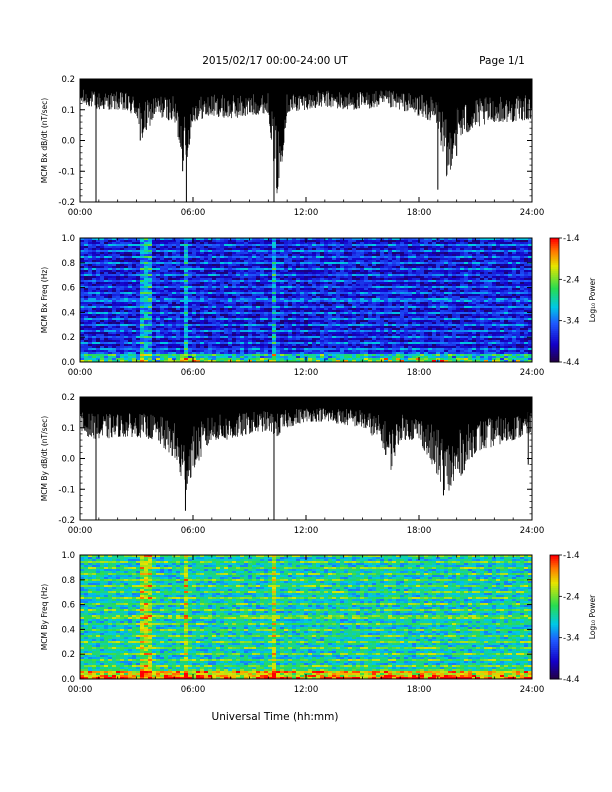 This screenshot has width=612, height=792. Describe the element at coordinates (532, 213) in the screenshot. I see `x-tick-label: 24:00` at that location.